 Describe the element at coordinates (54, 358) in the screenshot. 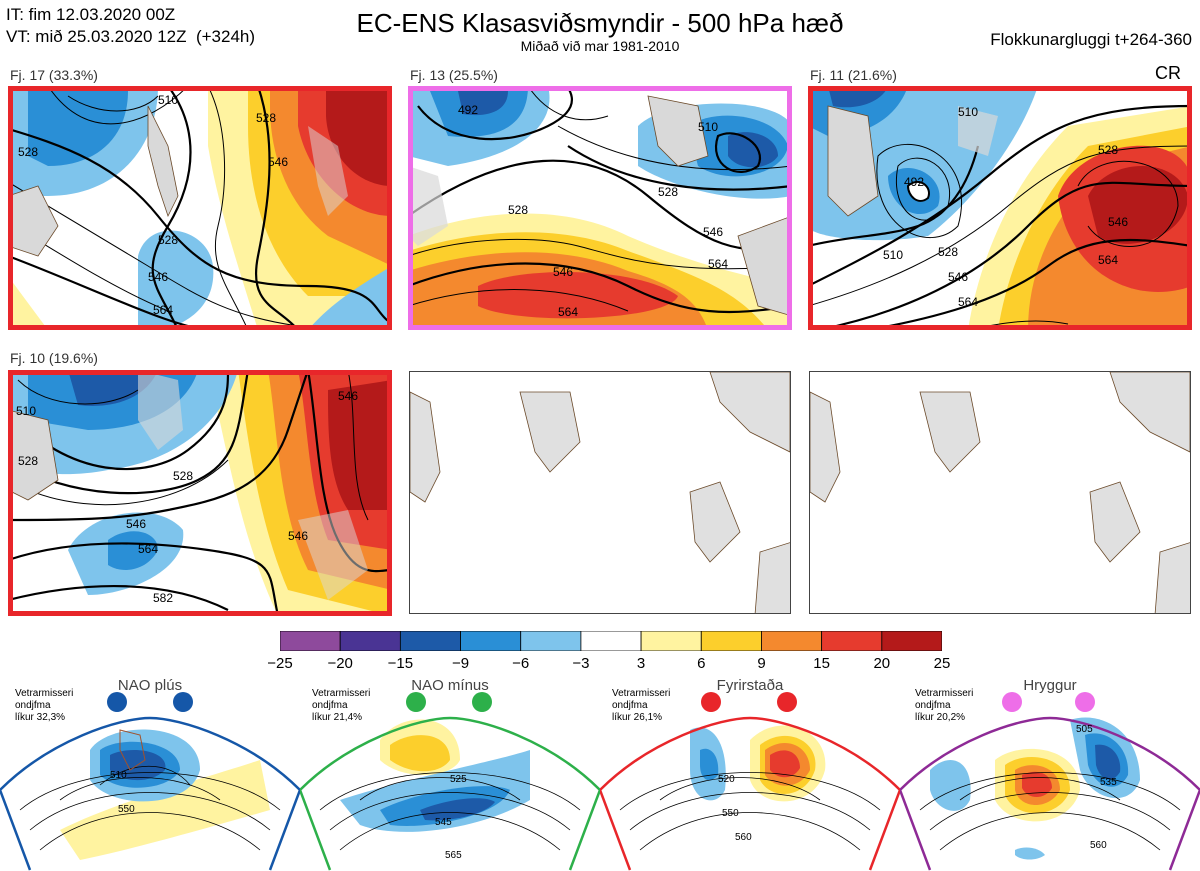

I see `cluster-label-4: Fj. 10 (19.6%)` at that location.